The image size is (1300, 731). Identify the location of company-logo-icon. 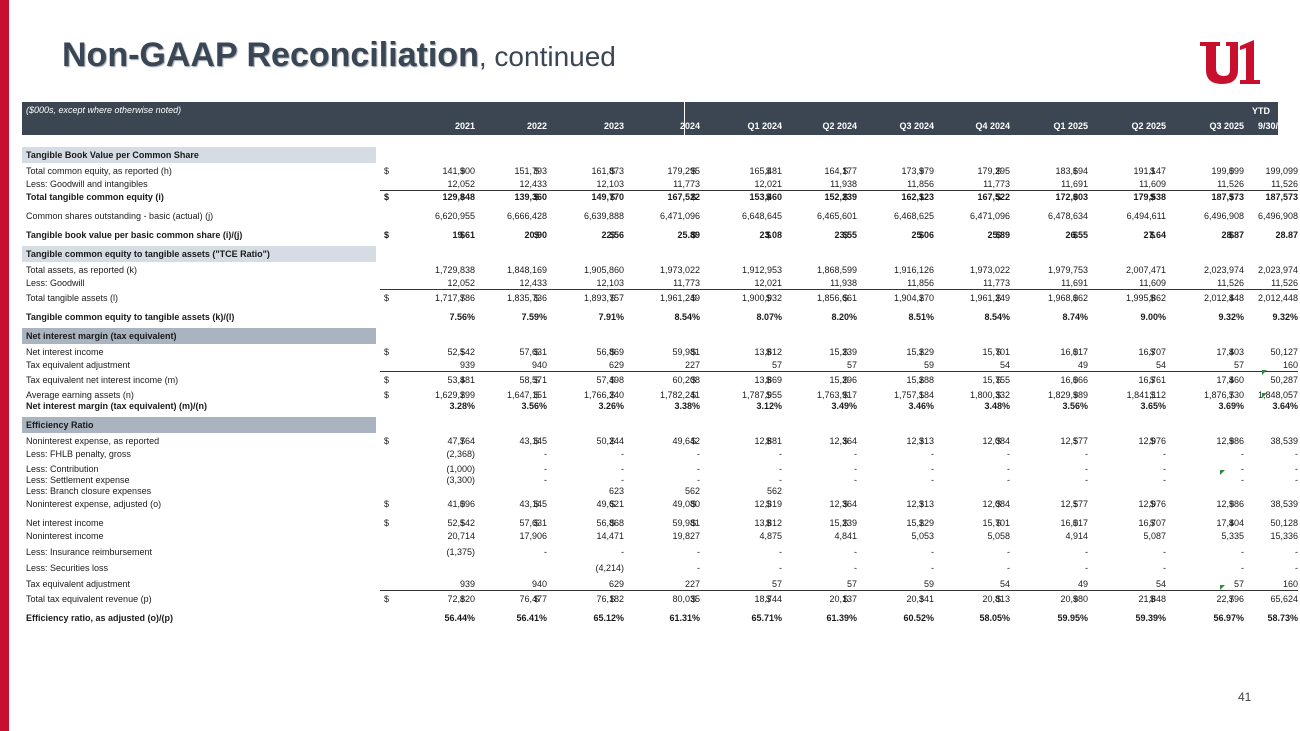
(1230, 62).